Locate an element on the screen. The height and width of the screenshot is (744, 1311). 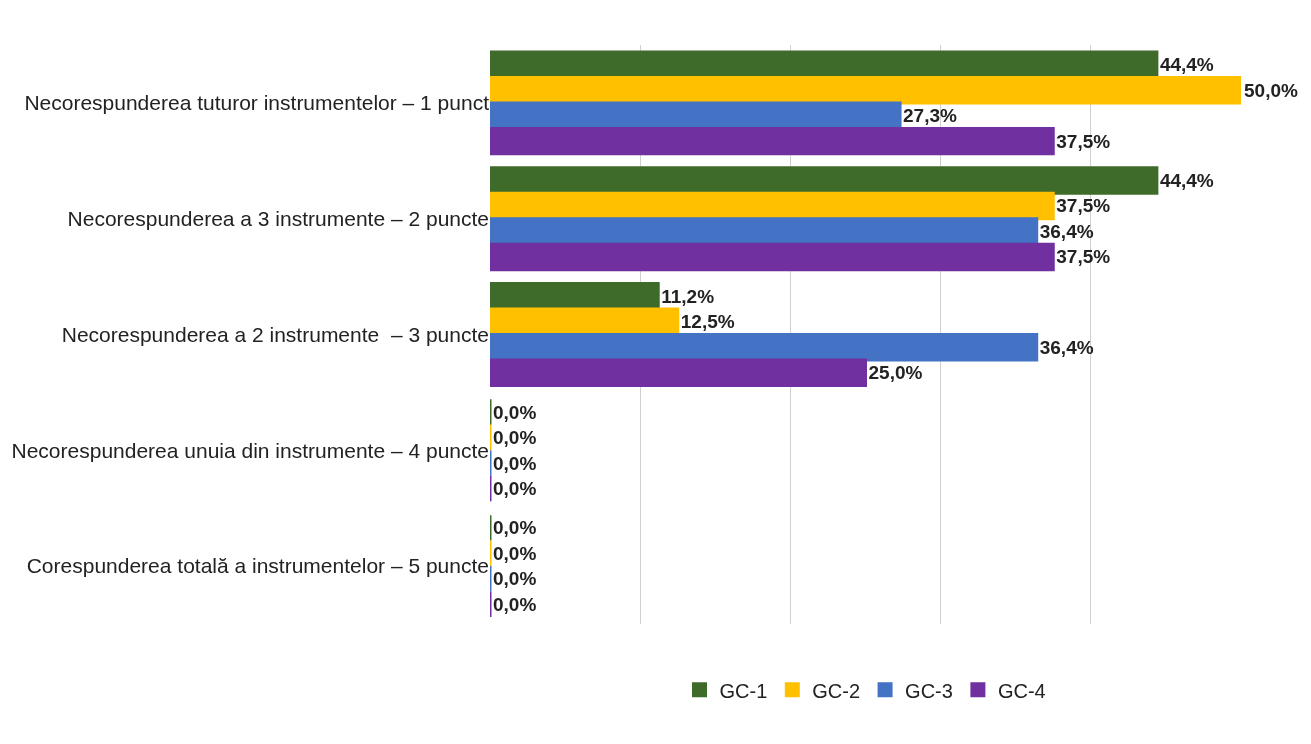
y-tick-label: Necorespunderea a 3 instrumente – 2 puncte is located at coordinates (278, 219).